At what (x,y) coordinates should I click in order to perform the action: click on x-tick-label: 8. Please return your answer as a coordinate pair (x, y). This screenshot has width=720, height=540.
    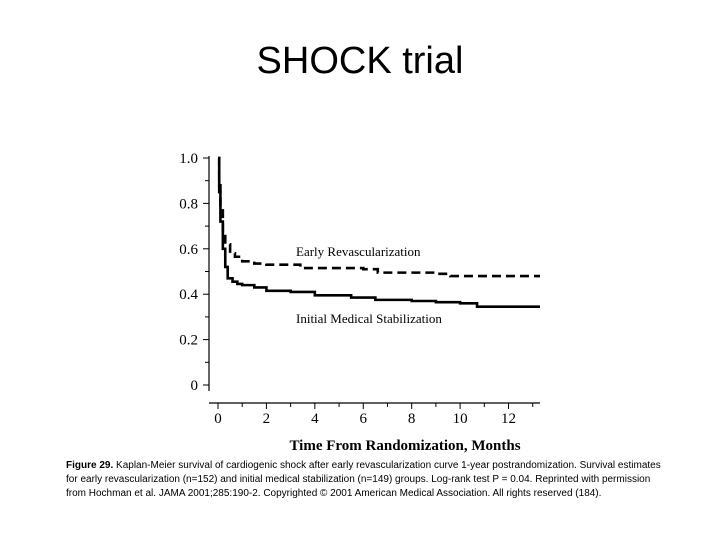
    Looking at the image, I should click on (412, 419).